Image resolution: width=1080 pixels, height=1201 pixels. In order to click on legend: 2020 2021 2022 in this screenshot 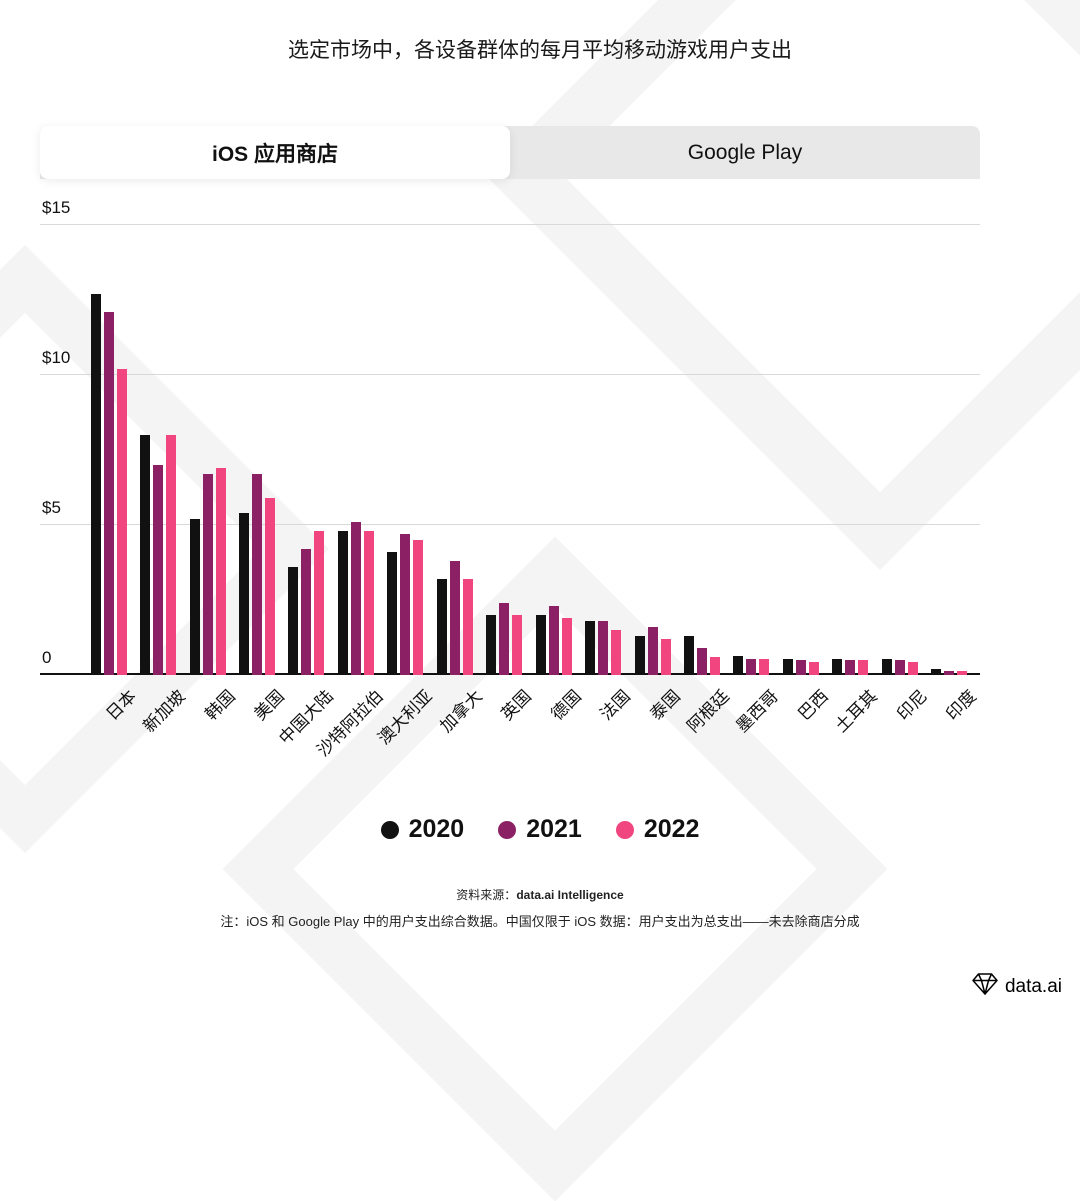, I will do `click(540, 829)`.